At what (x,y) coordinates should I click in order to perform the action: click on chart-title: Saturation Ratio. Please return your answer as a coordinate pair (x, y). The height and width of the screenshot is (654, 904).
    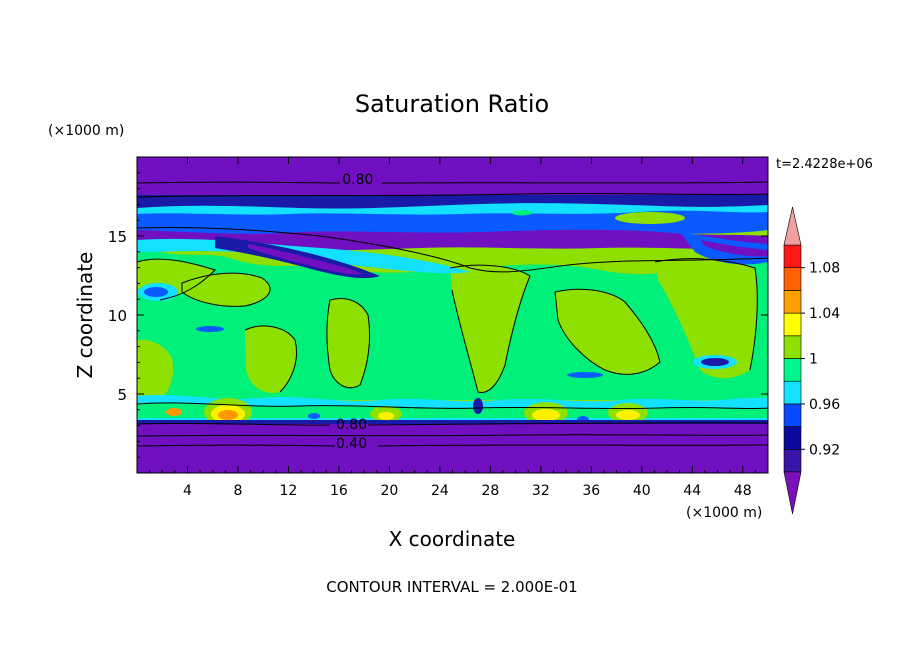
    Looking at the image, I should click on (452, 104).